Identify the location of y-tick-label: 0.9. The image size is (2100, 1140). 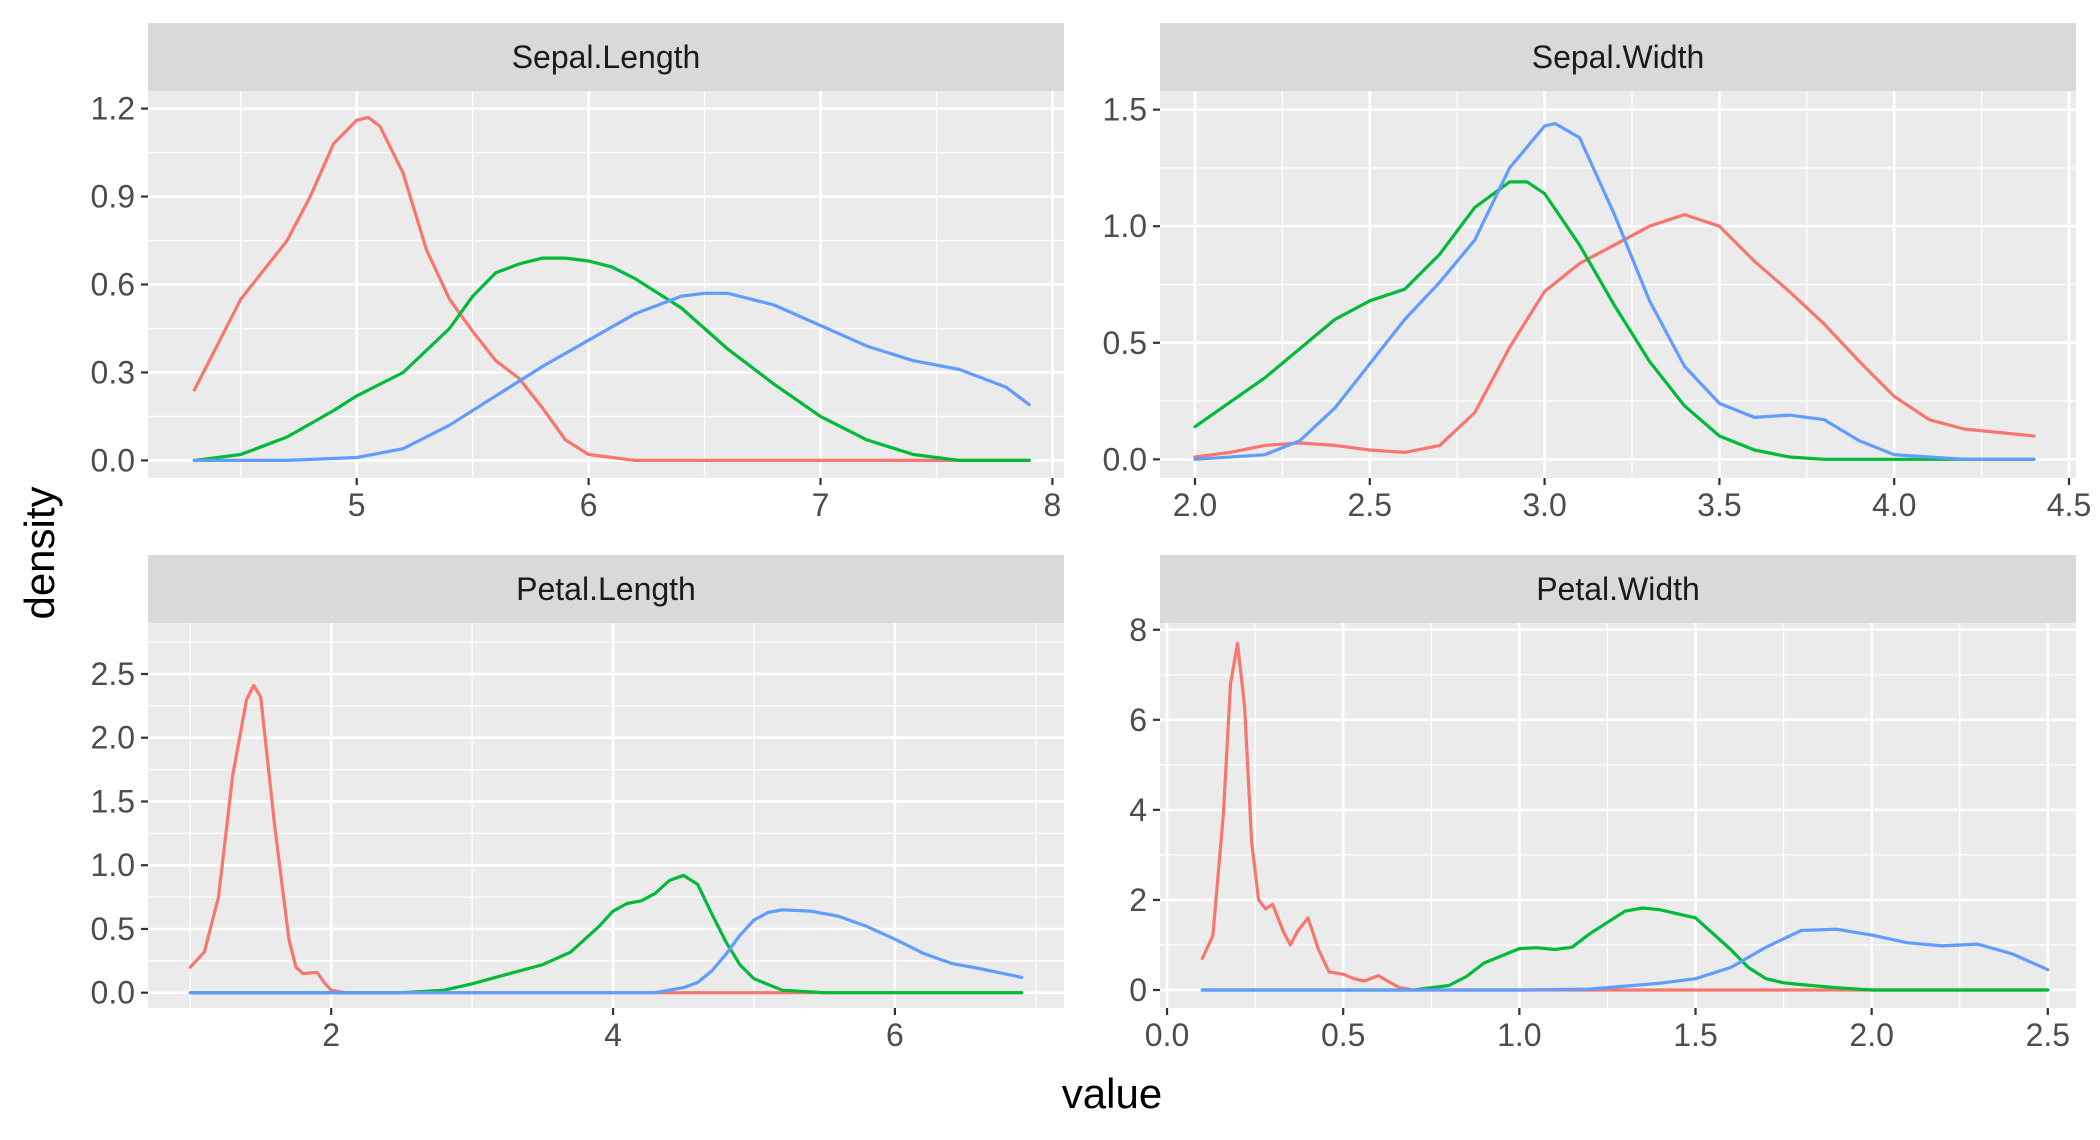
(113, 197).